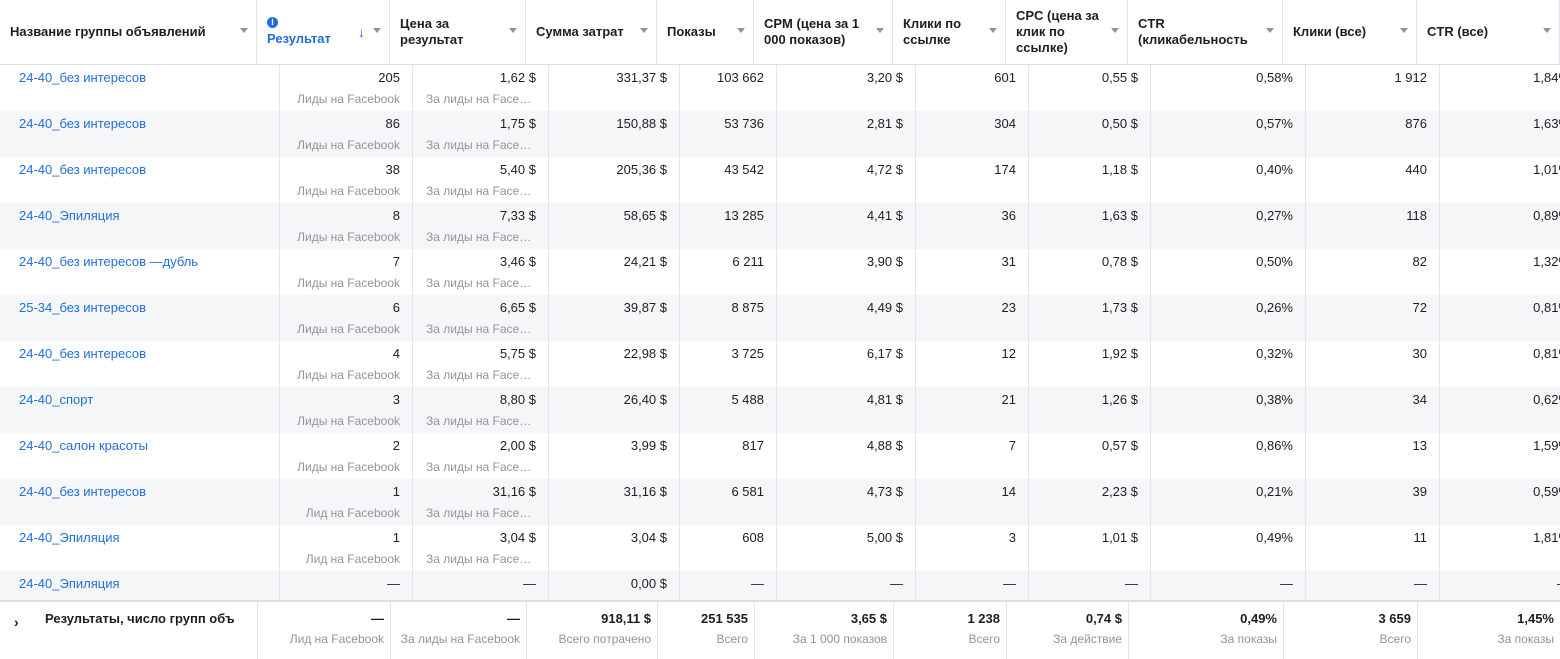  Describe the element at coordinates (56, 399) in the screenshot. I see `ad-group-link: 24-40_спорт` at that location.